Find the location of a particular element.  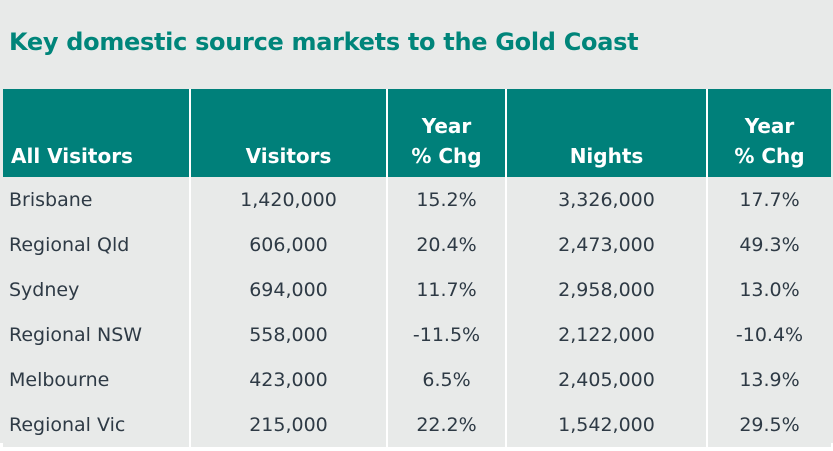

cell-market: Melbourne is located at coordinates (97, 379).